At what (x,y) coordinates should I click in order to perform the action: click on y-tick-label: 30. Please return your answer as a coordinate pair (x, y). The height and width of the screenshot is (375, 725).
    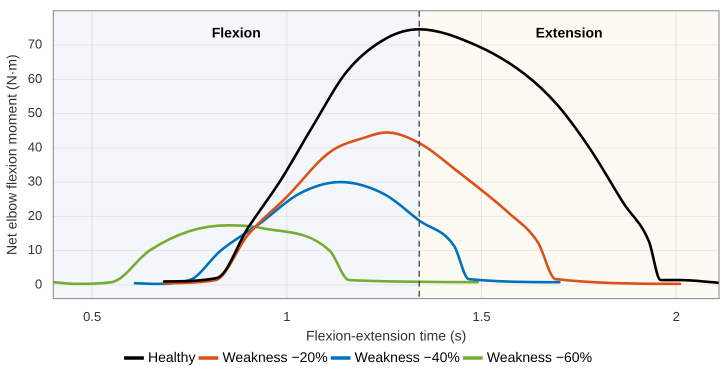
    Looking at the image, I should click on (35, 181).